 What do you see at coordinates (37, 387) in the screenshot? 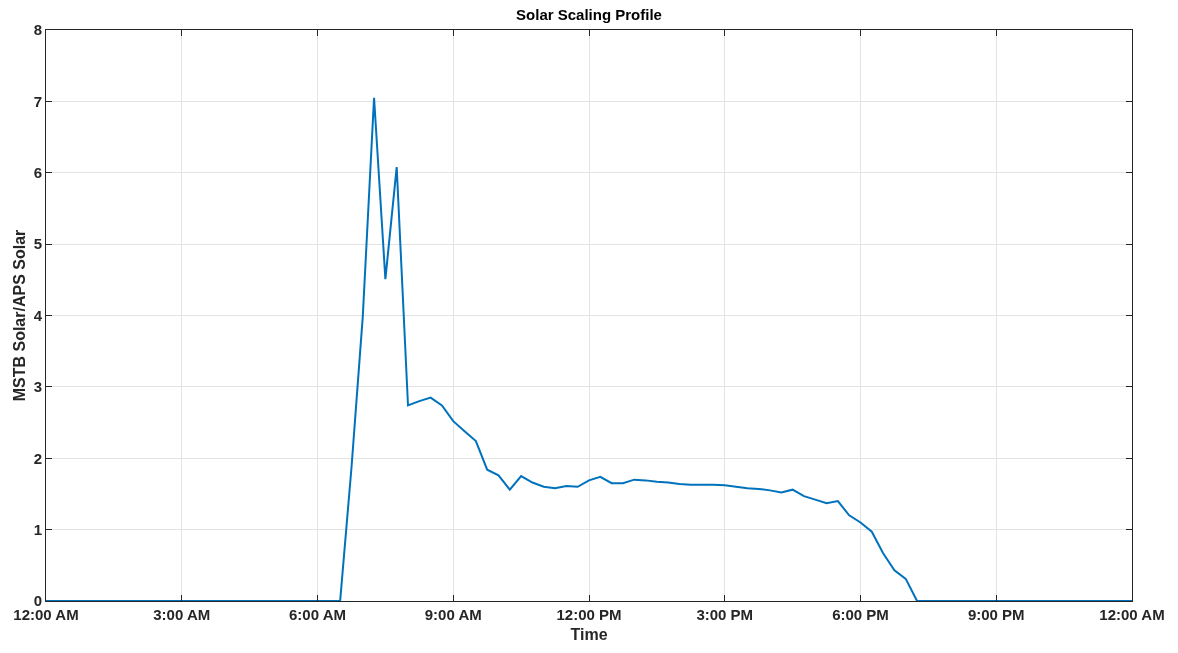
I see `y-tick-label: 3` at bounding box center [37, 387].